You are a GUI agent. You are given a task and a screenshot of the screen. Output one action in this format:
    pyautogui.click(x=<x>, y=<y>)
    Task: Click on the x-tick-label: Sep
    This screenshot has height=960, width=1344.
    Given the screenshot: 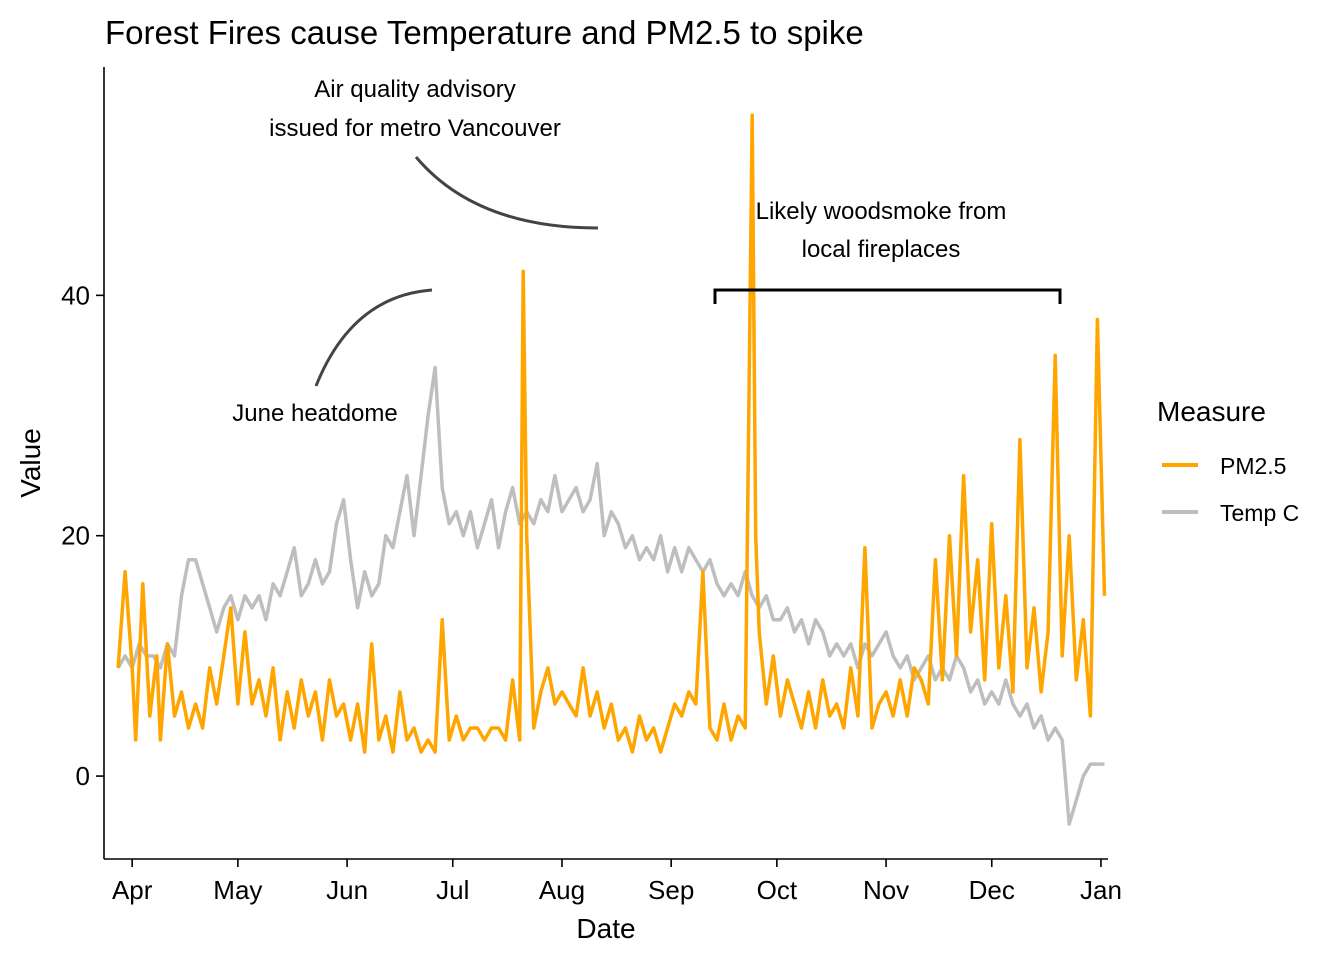 What is the action you would take?
    pyautogui.click(x=671, y=890)
    